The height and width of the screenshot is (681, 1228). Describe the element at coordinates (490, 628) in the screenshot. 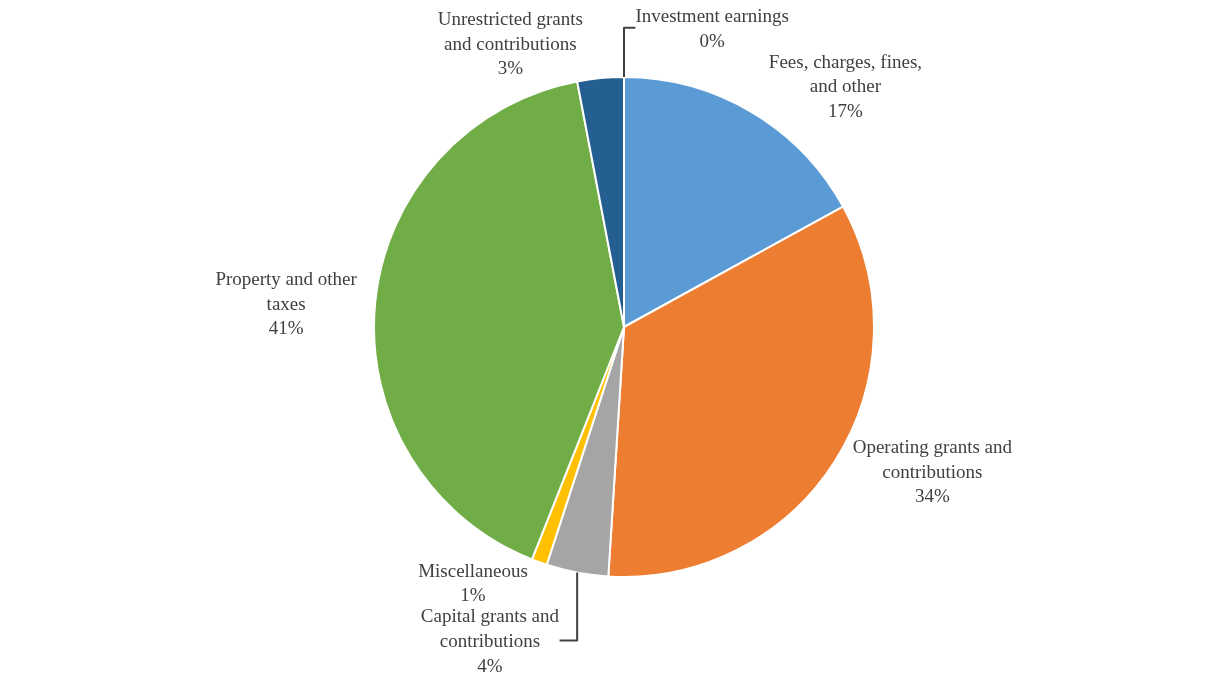

I see `slice-label: Capital grants and contributions` at that location.